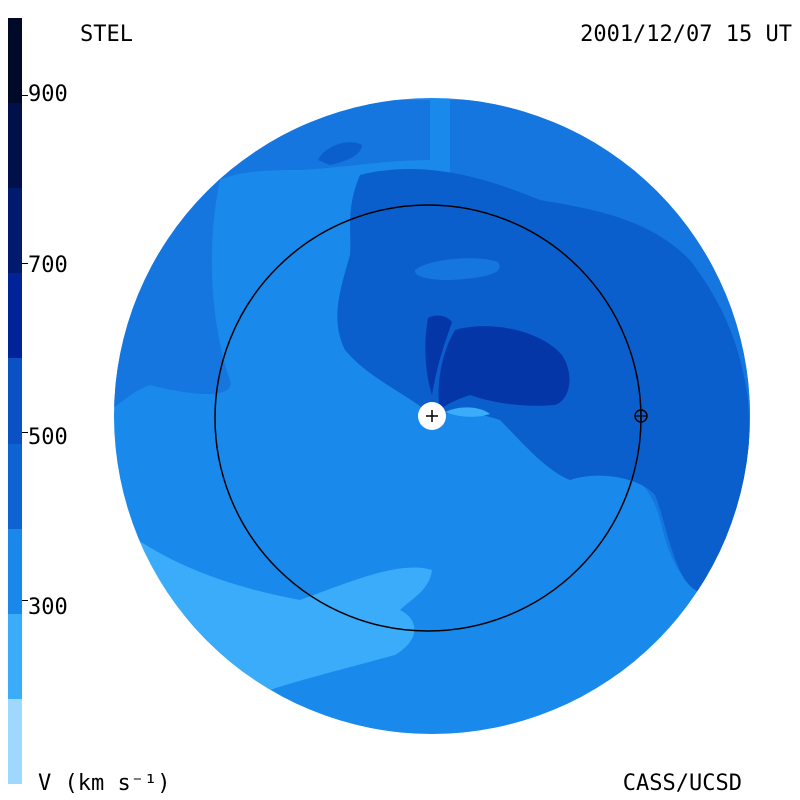 This screenshot has width=800, height=800. Describe the element at coordinates (457, 269) in the screenshot. I see `region-speed-400-500-pocket` at that location.